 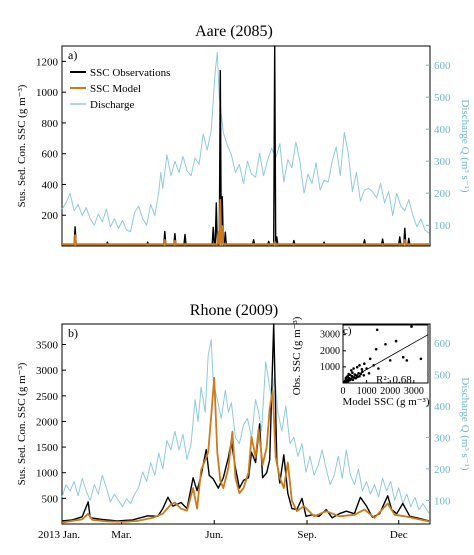 I want to click on inset-y-tick-label: 3000, so click(x=330, y=335).